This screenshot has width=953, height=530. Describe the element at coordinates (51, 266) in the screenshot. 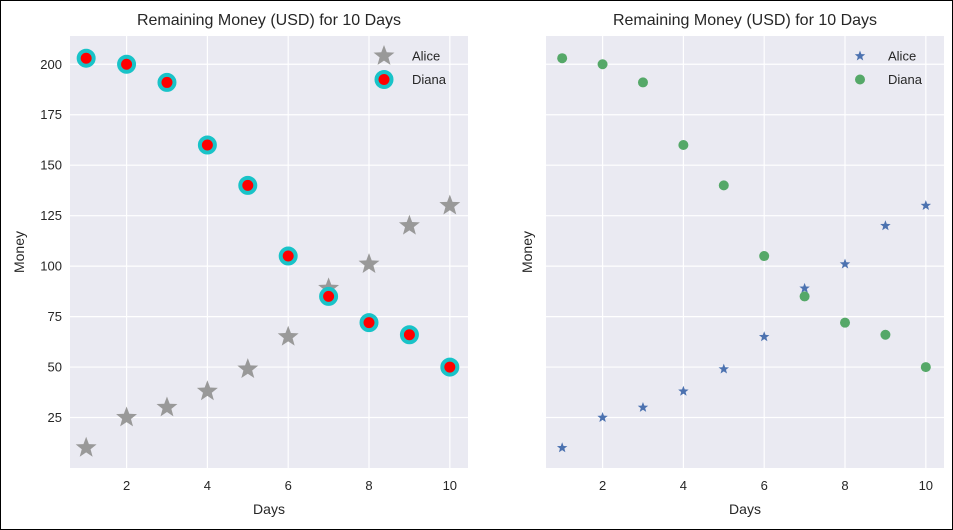

I see `y-tick-label: 100` at that location.